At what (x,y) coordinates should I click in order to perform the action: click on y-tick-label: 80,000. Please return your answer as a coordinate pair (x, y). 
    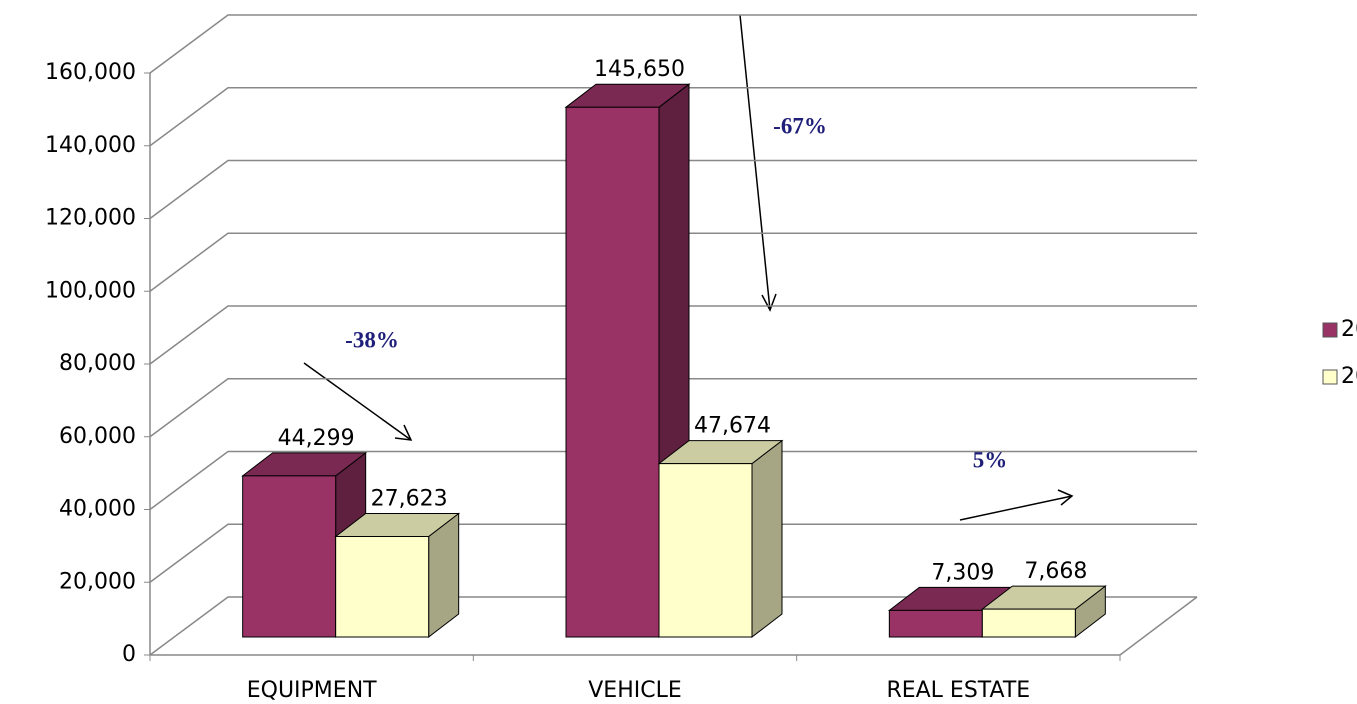
    Looking at the image, I should click on (97, 363).